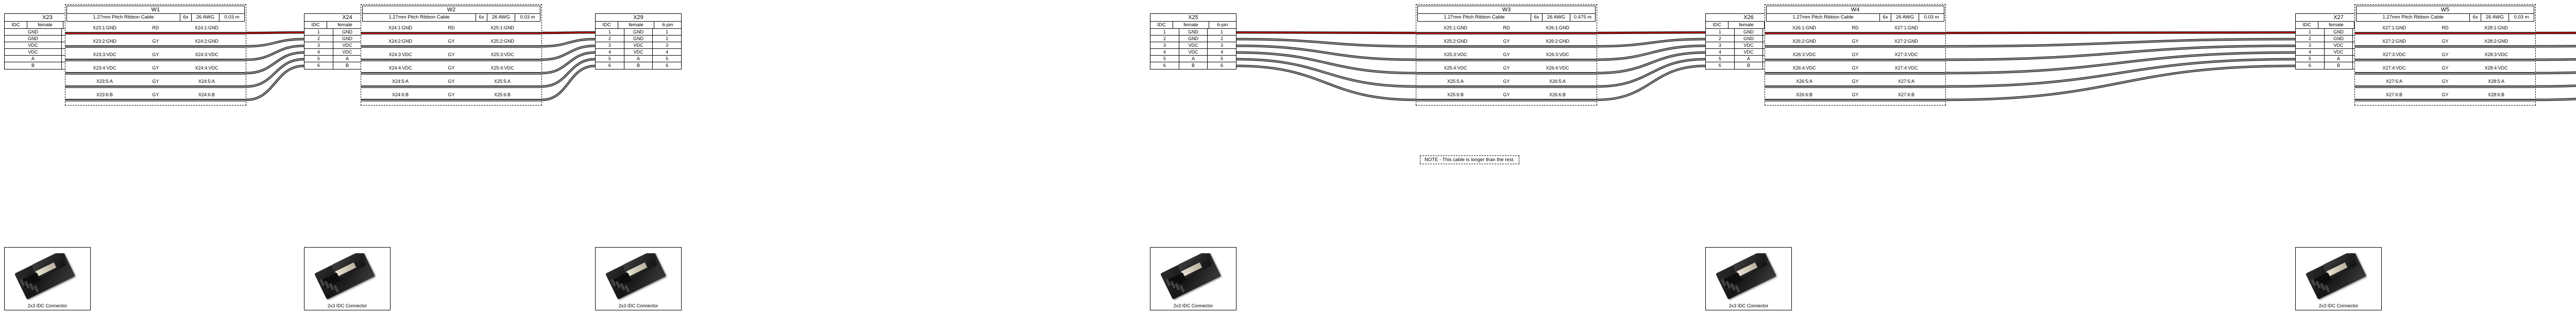 This screenshot has width=2576, height=332. I want to click on connector-title: X27, so click(2338, 18).